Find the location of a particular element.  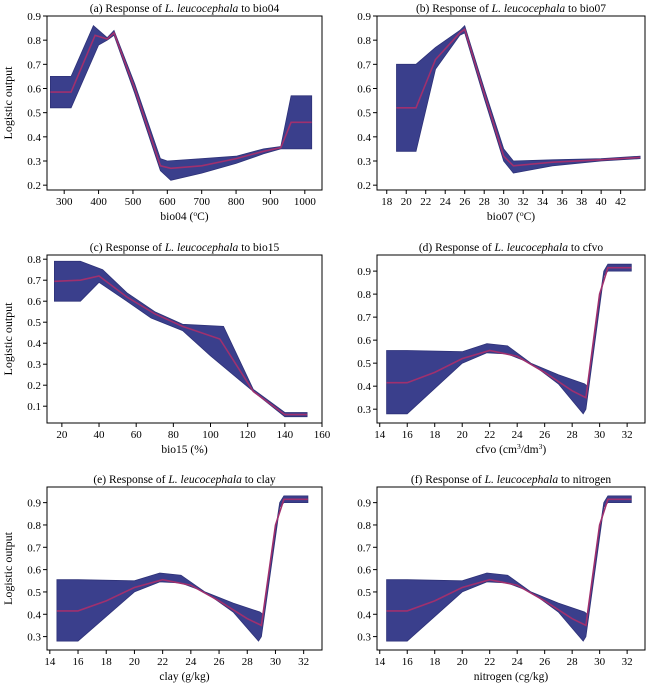

x-tick-label: 300 is located at coordinates (64, 202).